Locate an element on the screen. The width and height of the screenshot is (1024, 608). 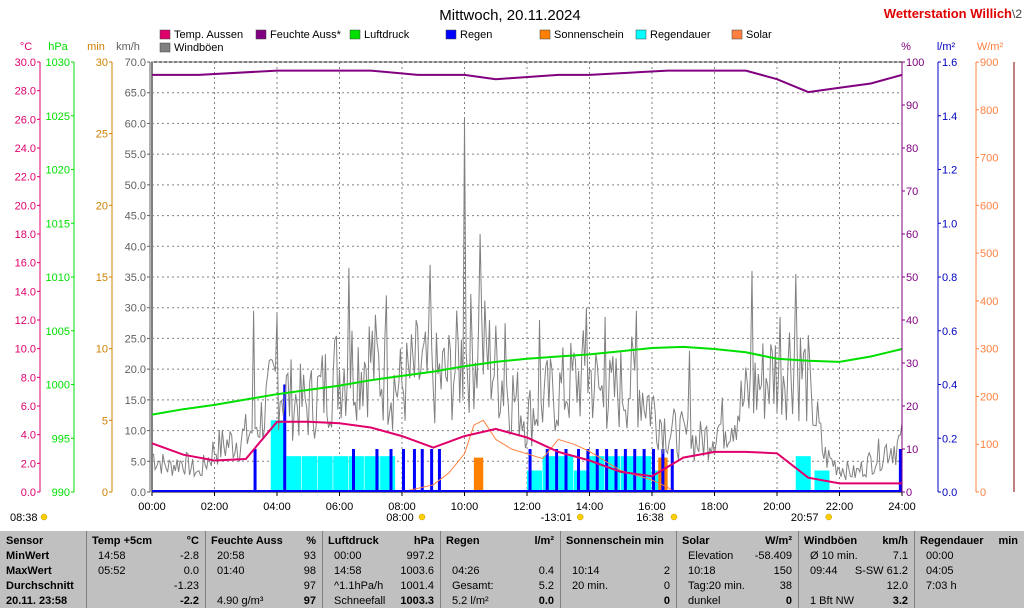
table-cell-label: 20:58 is located at coordinates (231, 556).